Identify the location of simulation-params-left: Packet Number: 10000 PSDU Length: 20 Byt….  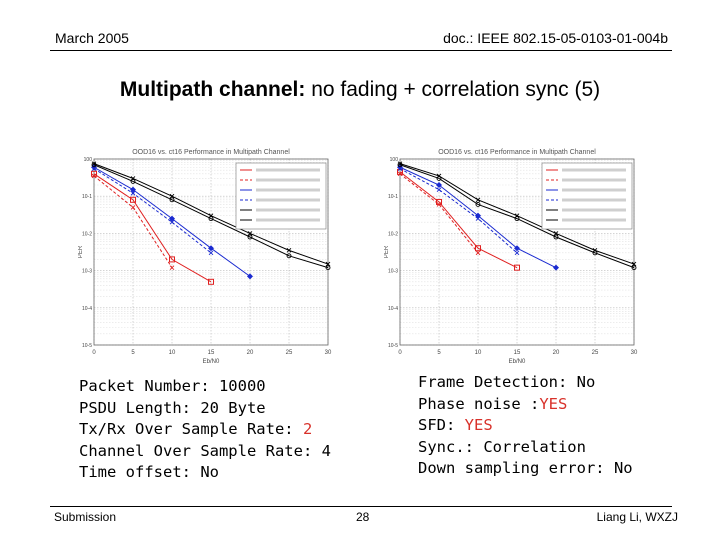
(205, 430).